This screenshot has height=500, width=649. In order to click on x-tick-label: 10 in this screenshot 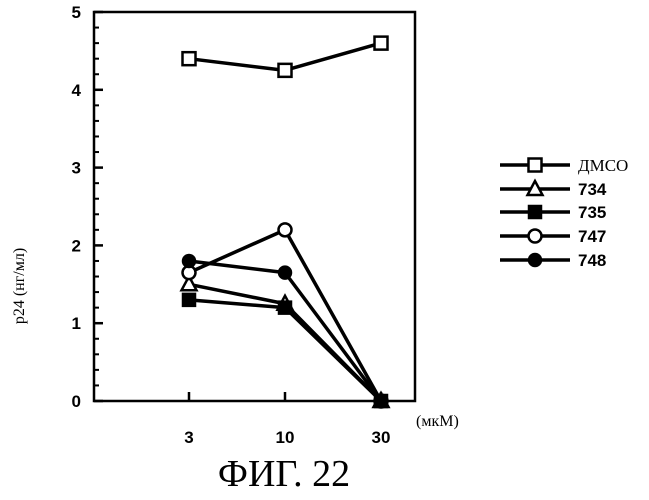, I will do `click(285, 437)`.